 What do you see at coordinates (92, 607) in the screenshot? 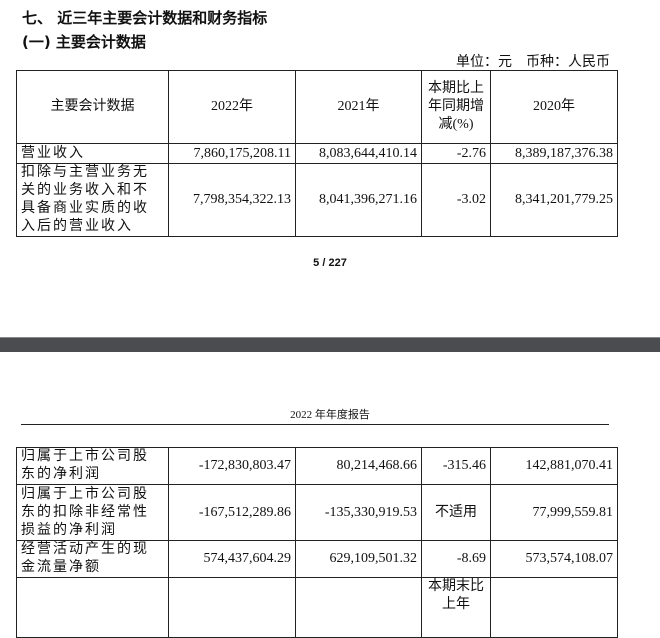
I see `row-label` at bounding box center [92, 607].